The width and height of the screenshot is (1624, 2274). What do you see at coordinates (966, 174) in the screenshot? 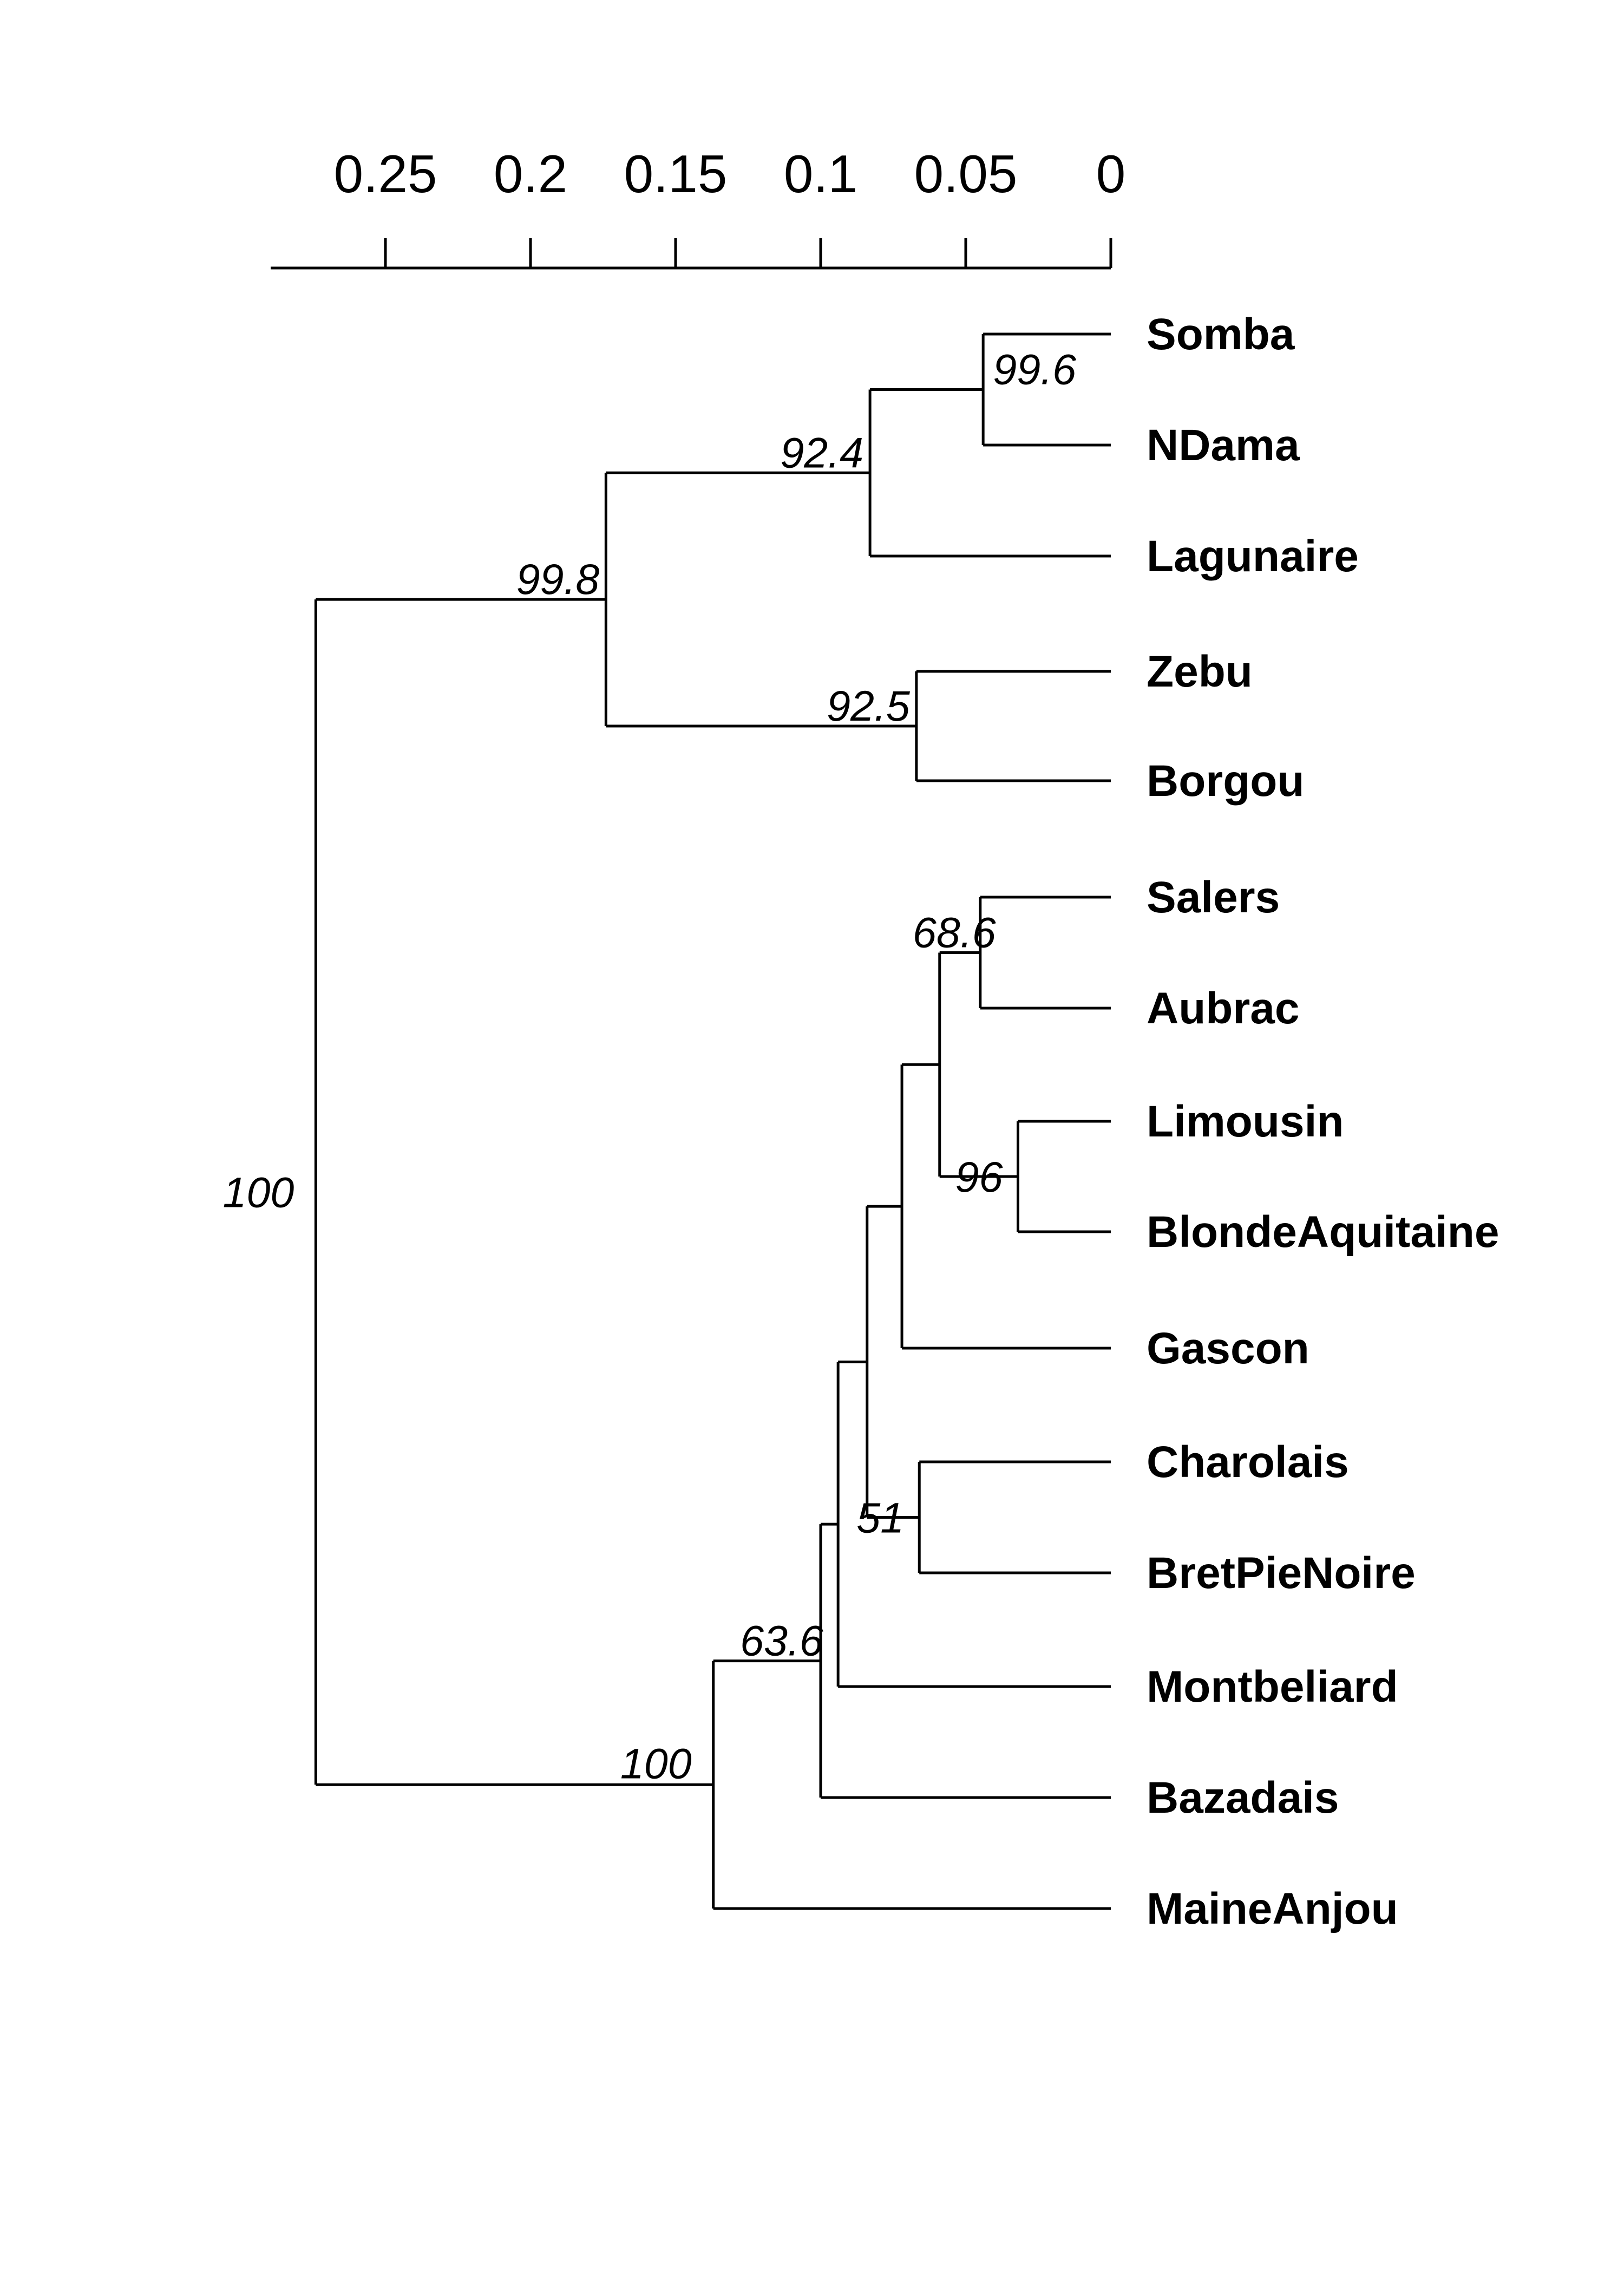
I see `scale-tick-label: 0.05` at bounding box center [966, 174].